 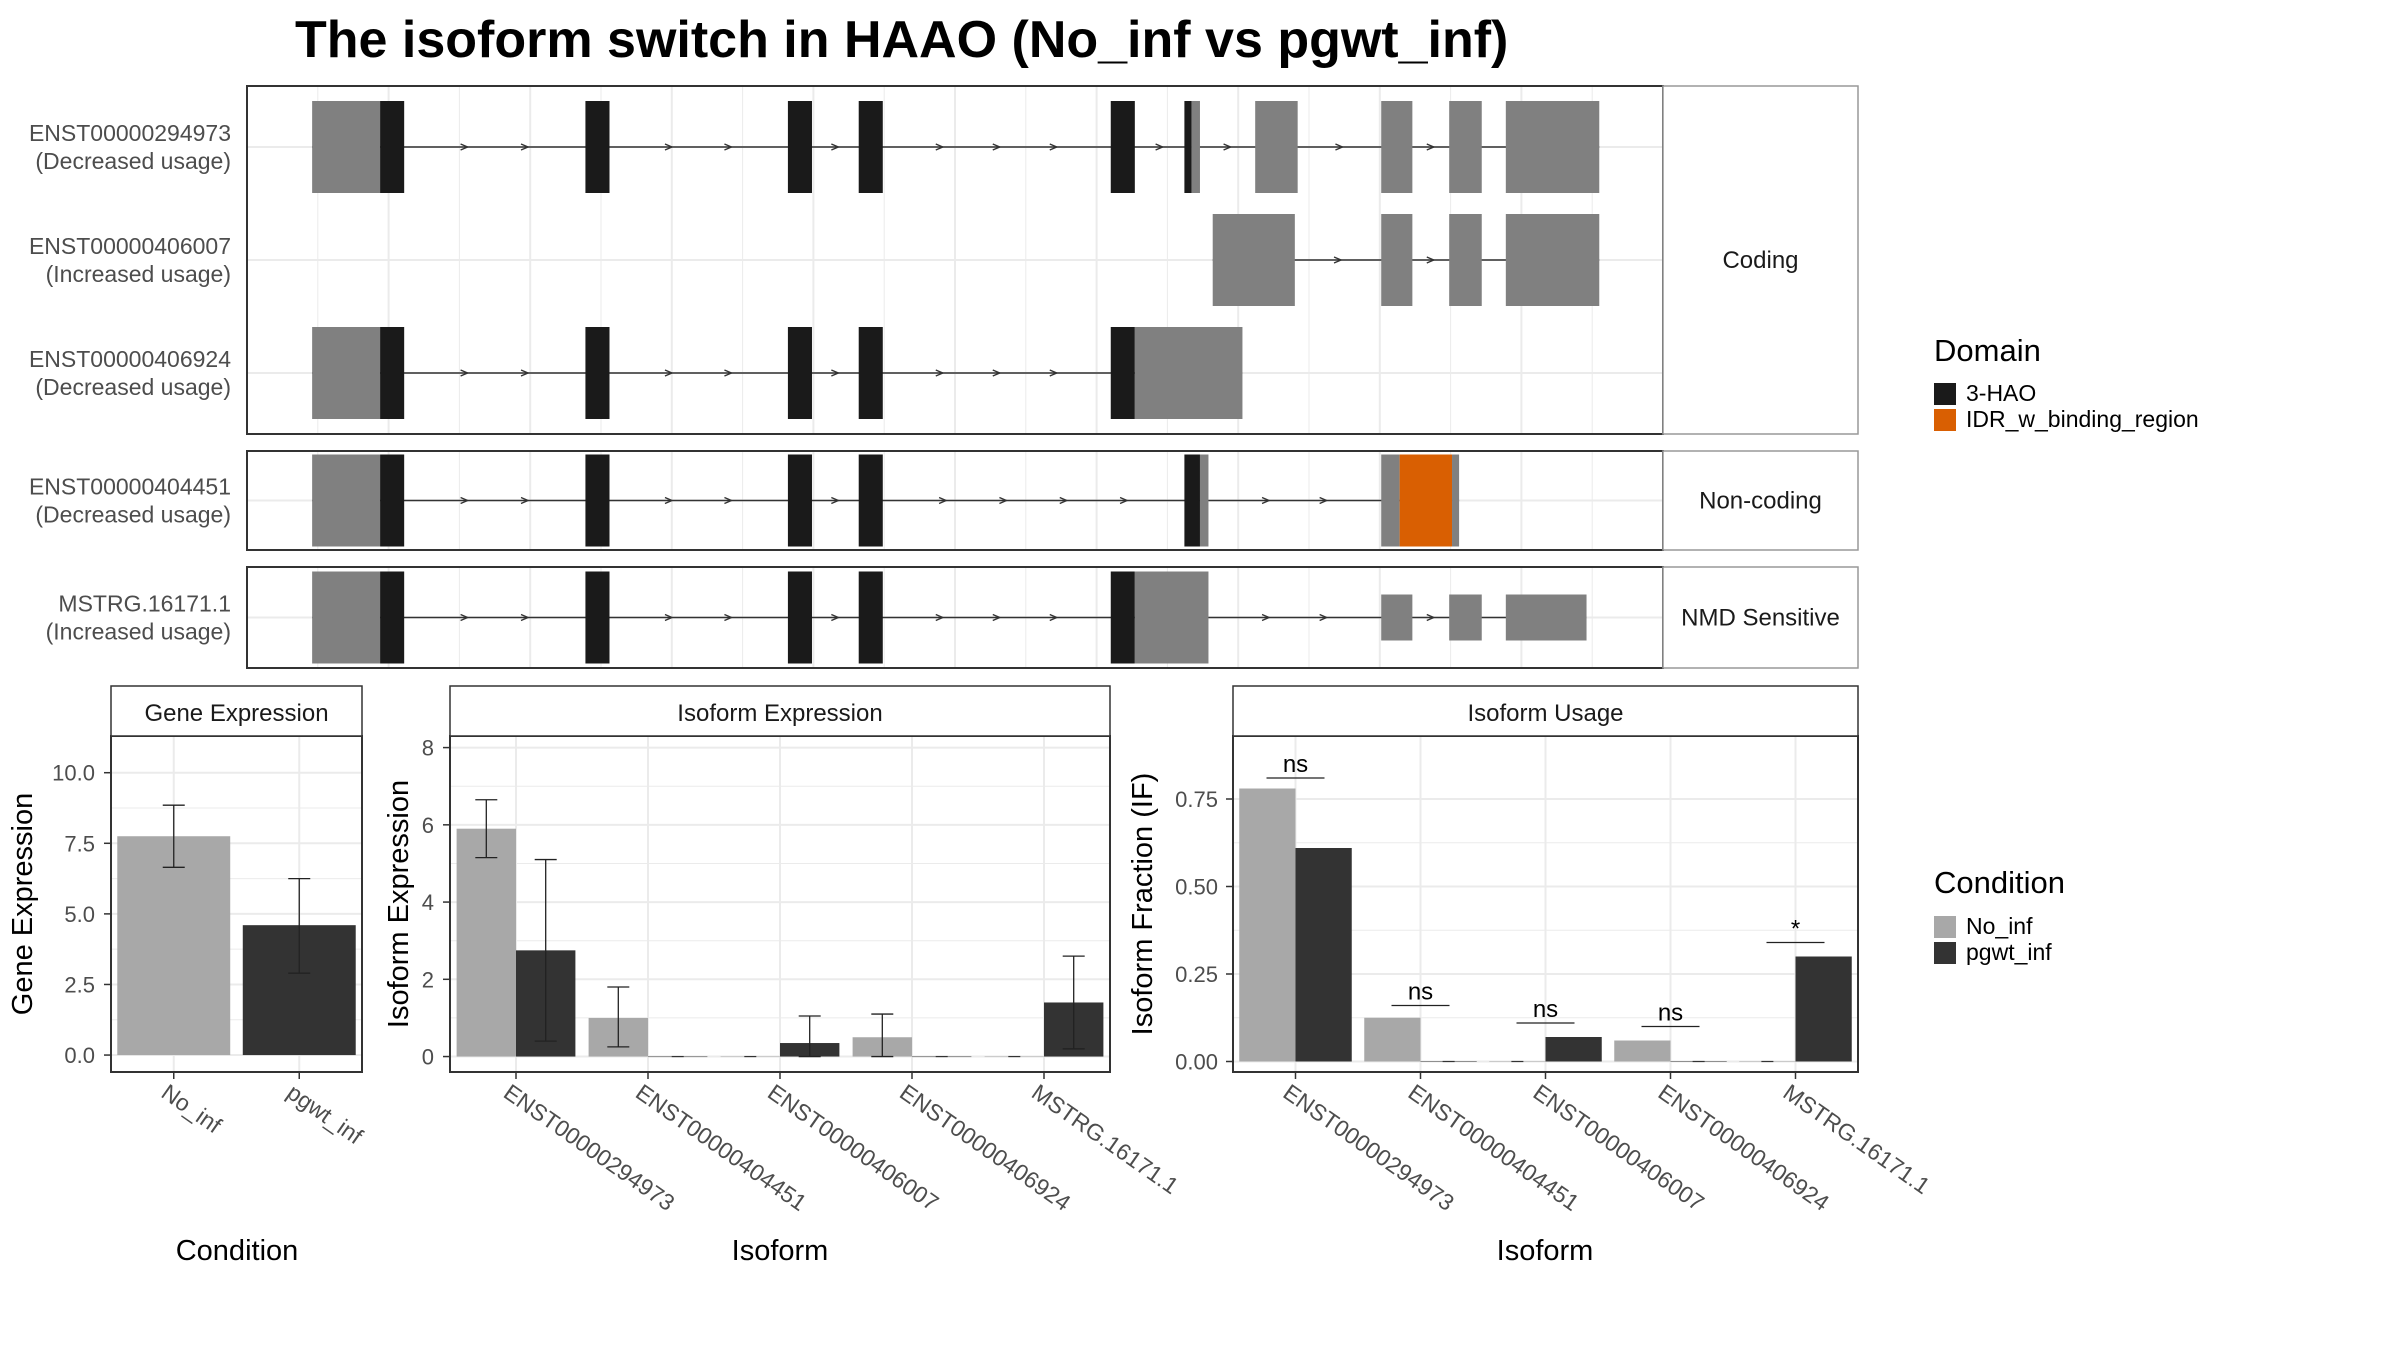 What do you see at coordinates (1052, 500) in the screenshot?
I see `structure-panel-1: Non-coding` at bounding box center [1052, 500].